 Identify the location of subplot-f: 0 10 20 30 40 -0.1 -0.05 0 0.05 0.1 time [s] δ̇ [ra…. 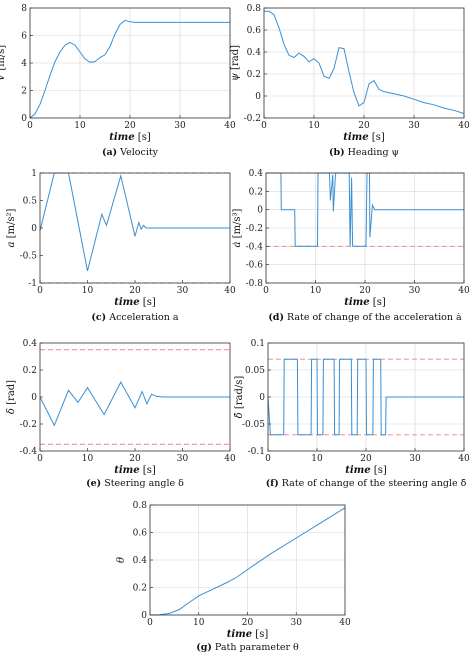
(352, 414).